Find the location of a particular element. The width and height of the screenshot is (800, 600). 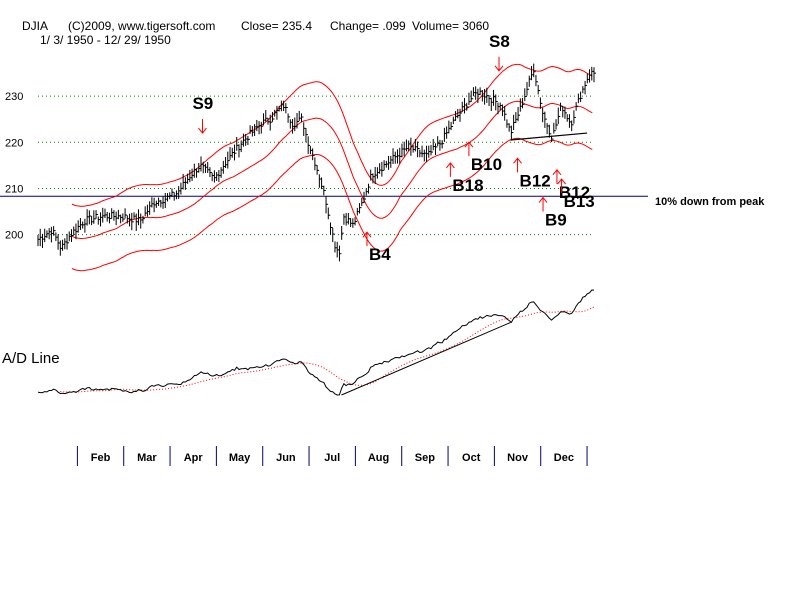

ad-trendline is located at coordinates (426, 358).